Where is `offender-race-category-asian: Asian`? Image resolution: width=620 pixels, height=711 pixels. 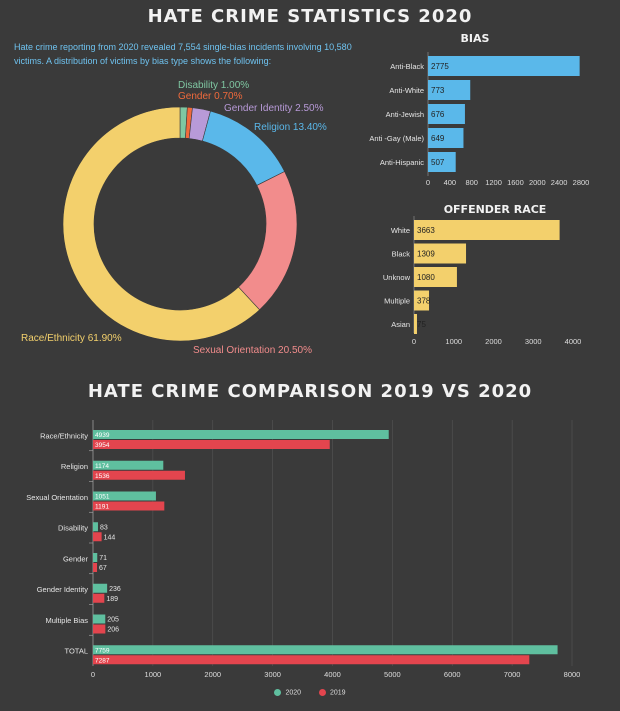
offender-race-category-asian: Asian is located at coordinates (400, 324).